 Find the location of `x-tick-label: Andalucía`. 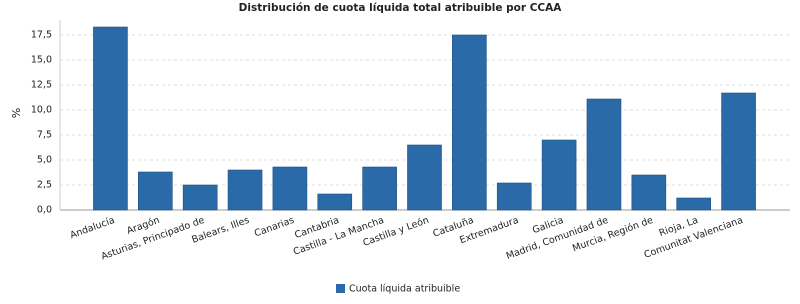

x-tick-label: Andalucía is located at coordinates (93, 228).